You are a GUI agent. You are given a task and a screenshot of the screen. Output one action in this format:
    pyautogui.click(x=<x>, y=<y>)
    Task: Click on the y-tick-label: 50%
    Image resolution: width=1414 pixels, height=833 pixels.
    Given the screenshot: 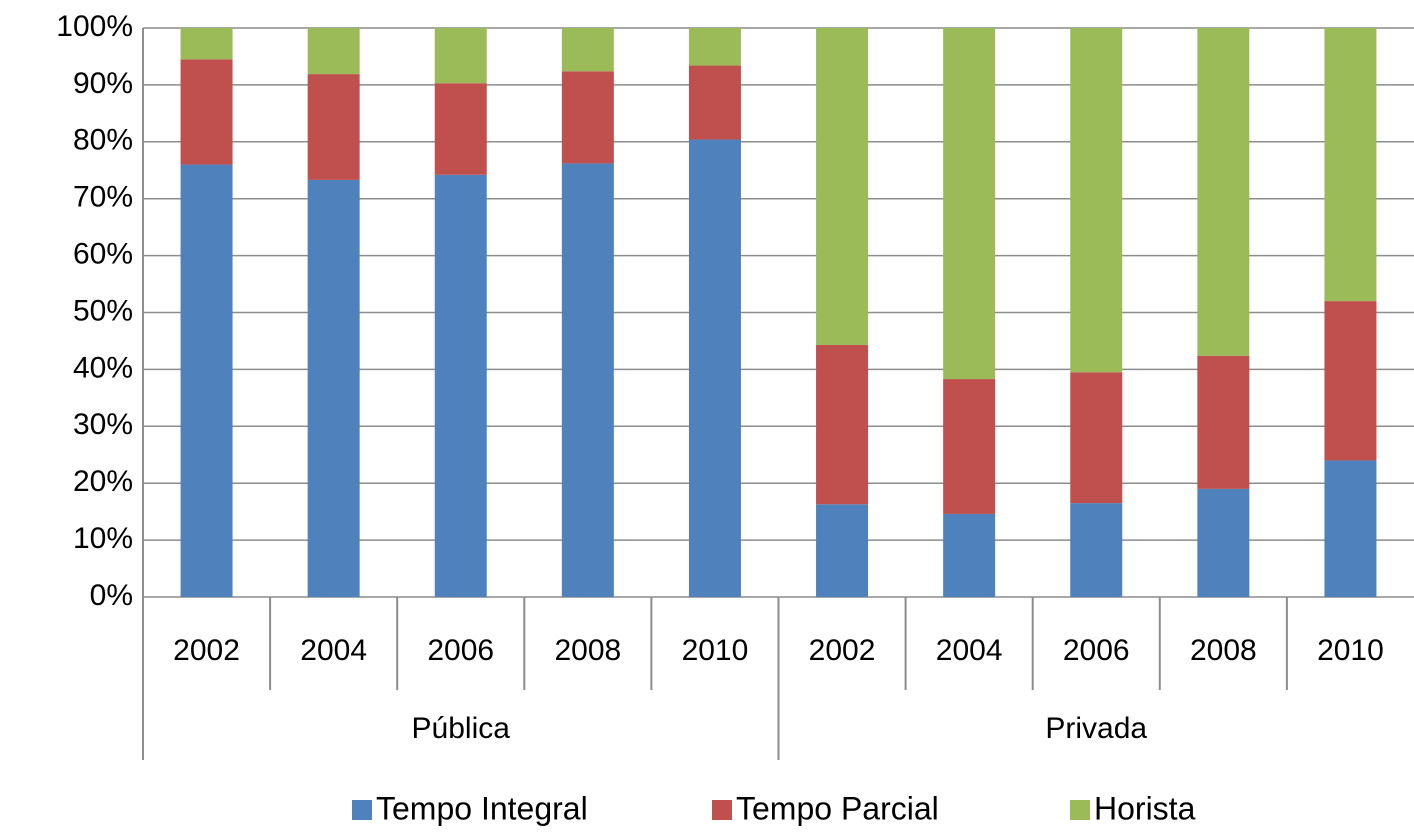 What is the action you would take?
    pyautogui.click(x=103, y=310)
    